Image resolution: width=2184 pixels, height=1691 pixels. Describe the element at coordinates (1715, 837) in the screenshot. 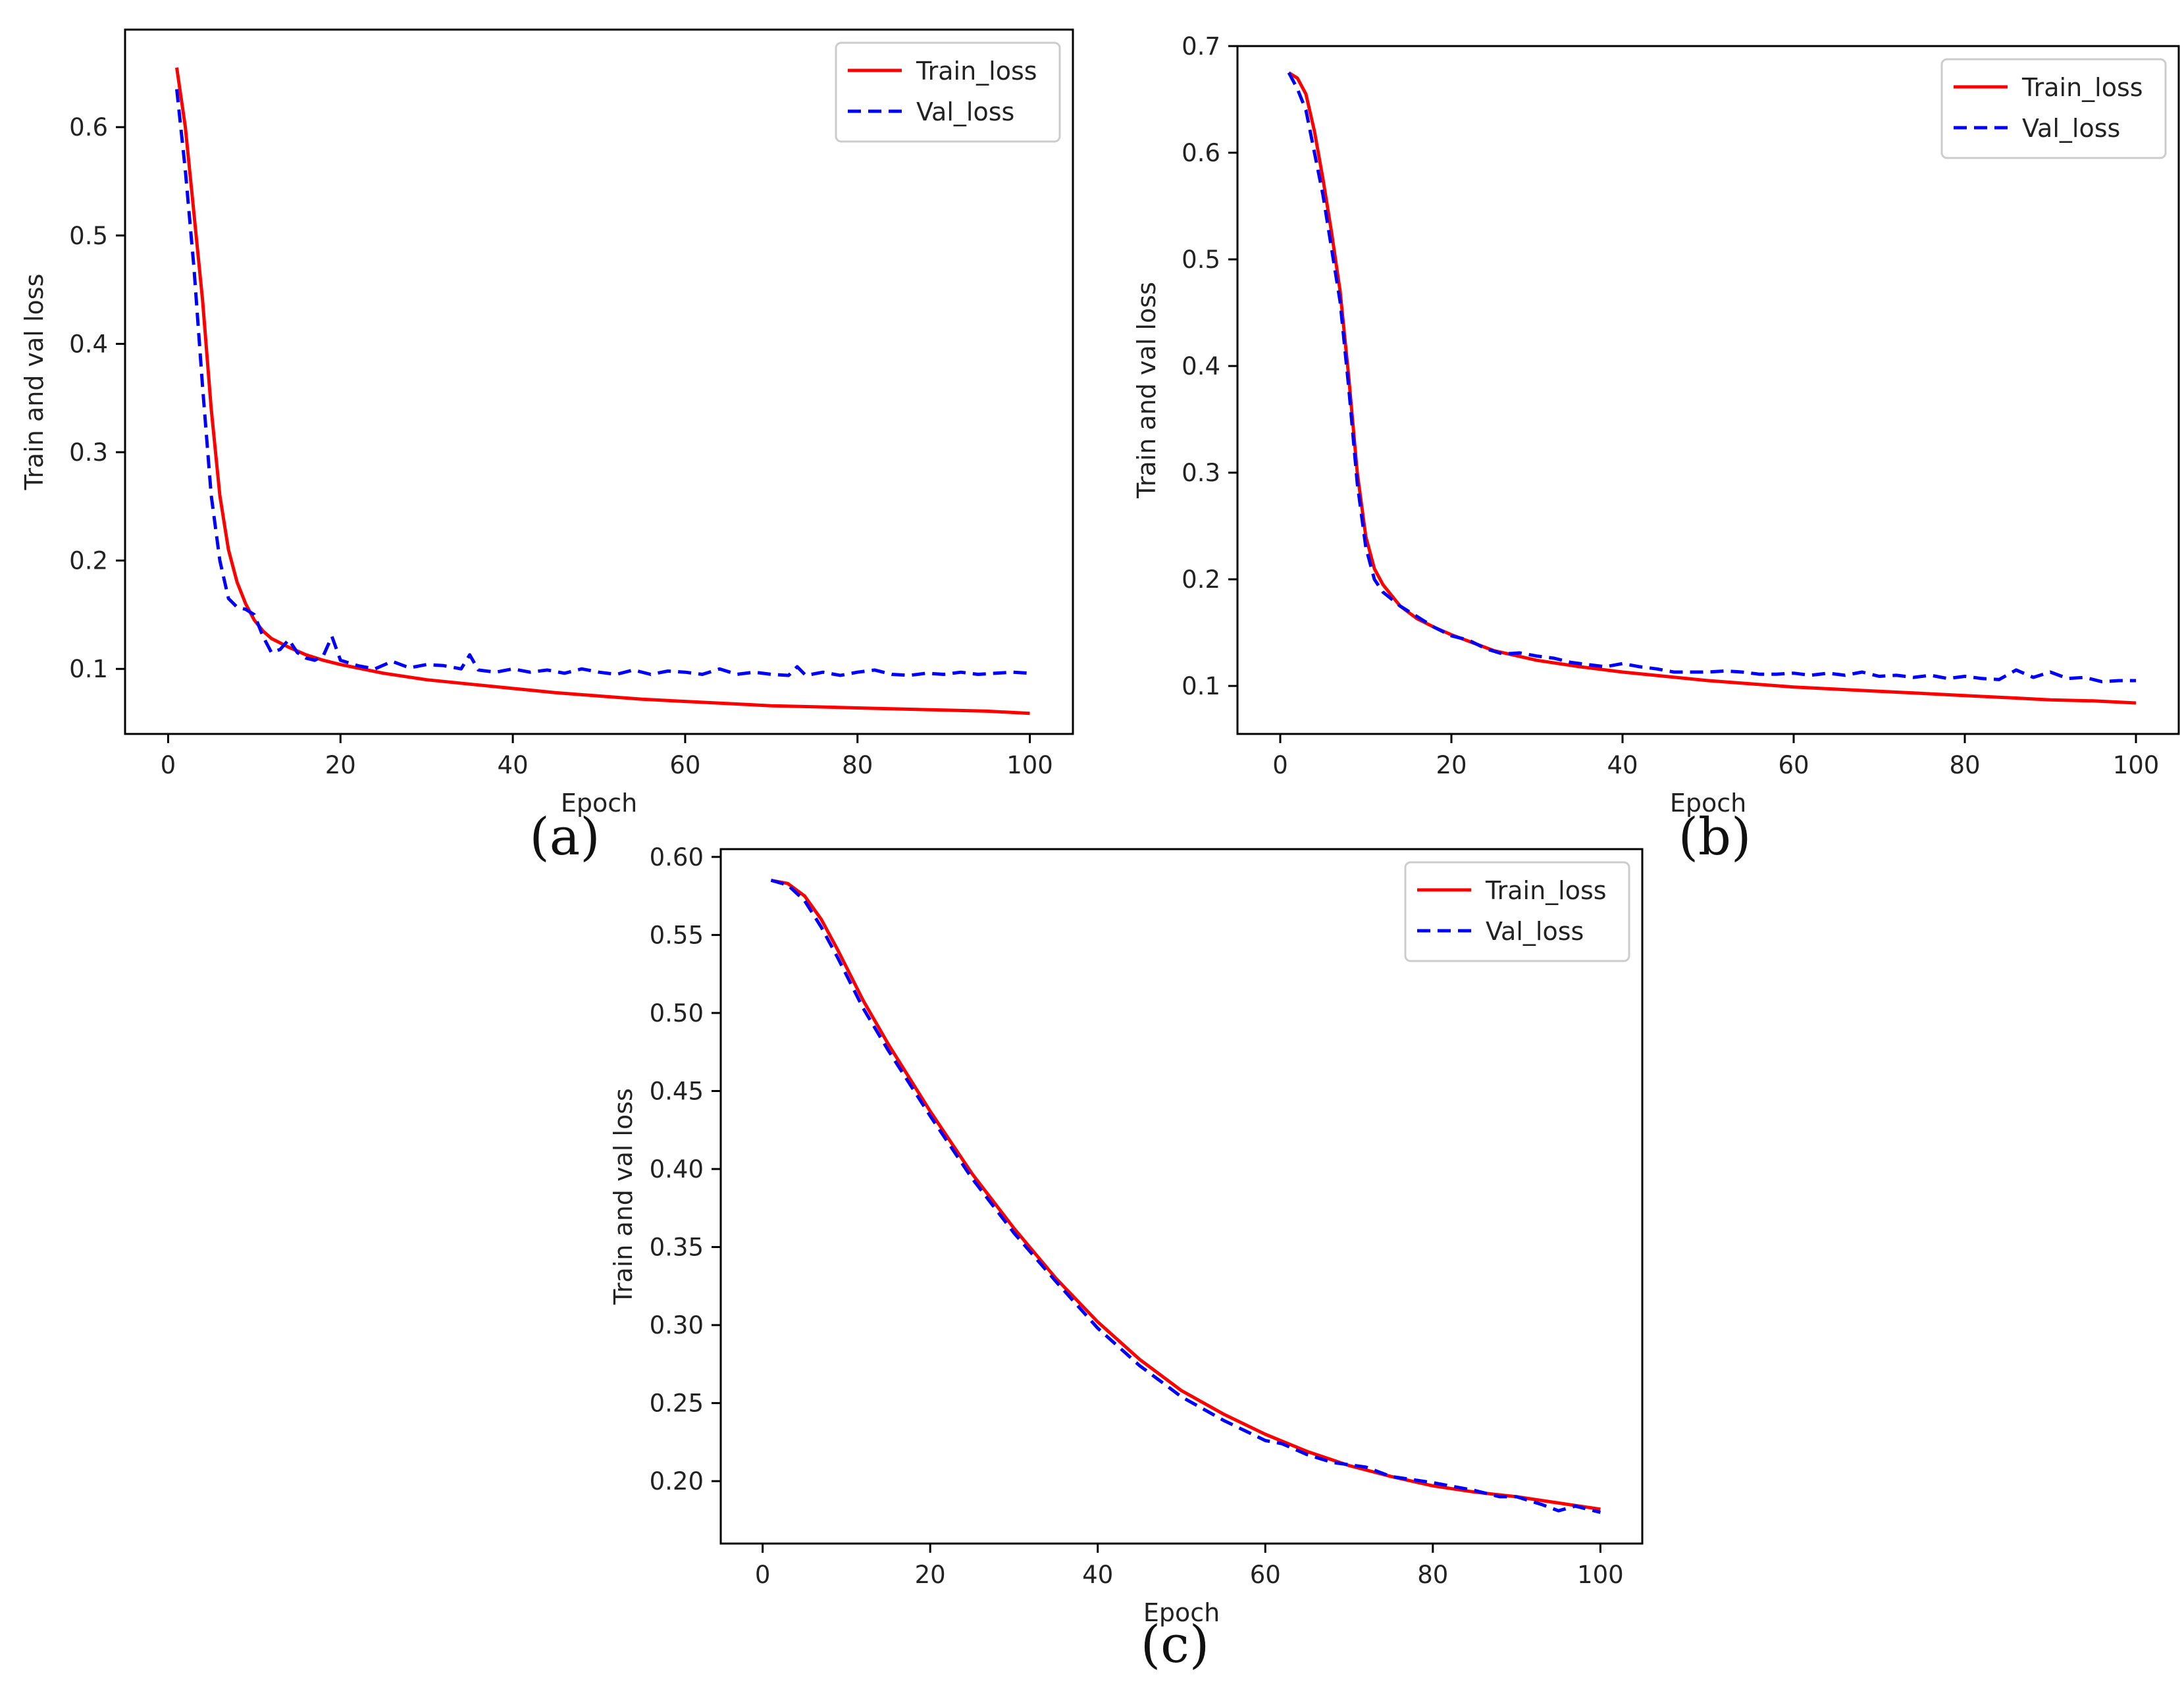

I see `panel-label-b: (b)` at that location.